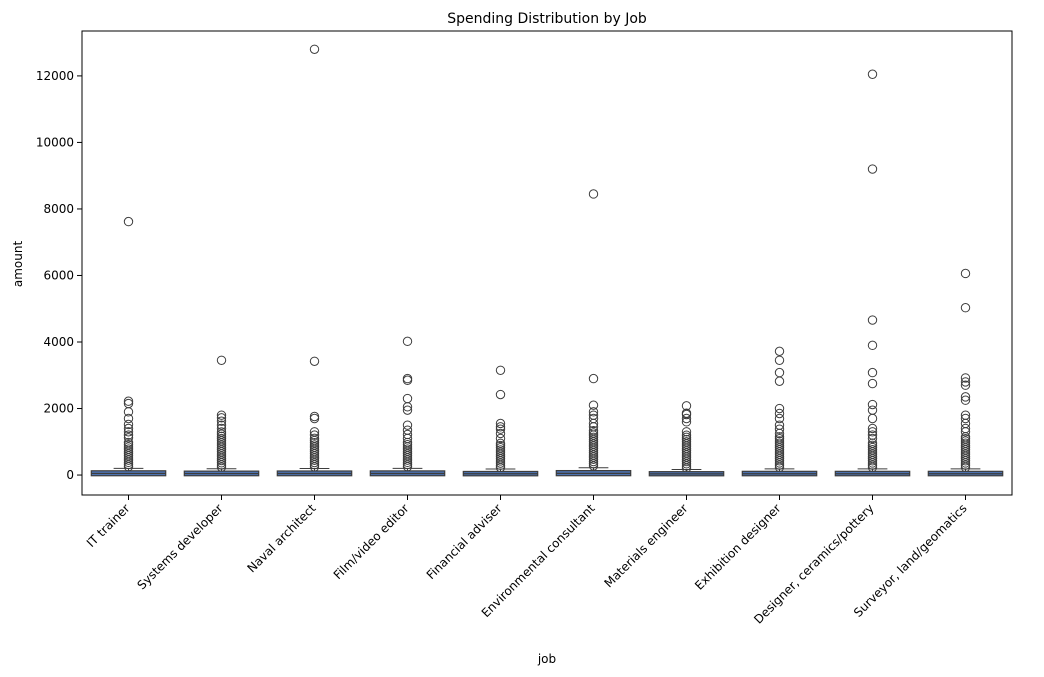  Describe the element at coordinates (738, 547) in the screenshot. I see `x-tick-label: Exhibition designer` at that location.